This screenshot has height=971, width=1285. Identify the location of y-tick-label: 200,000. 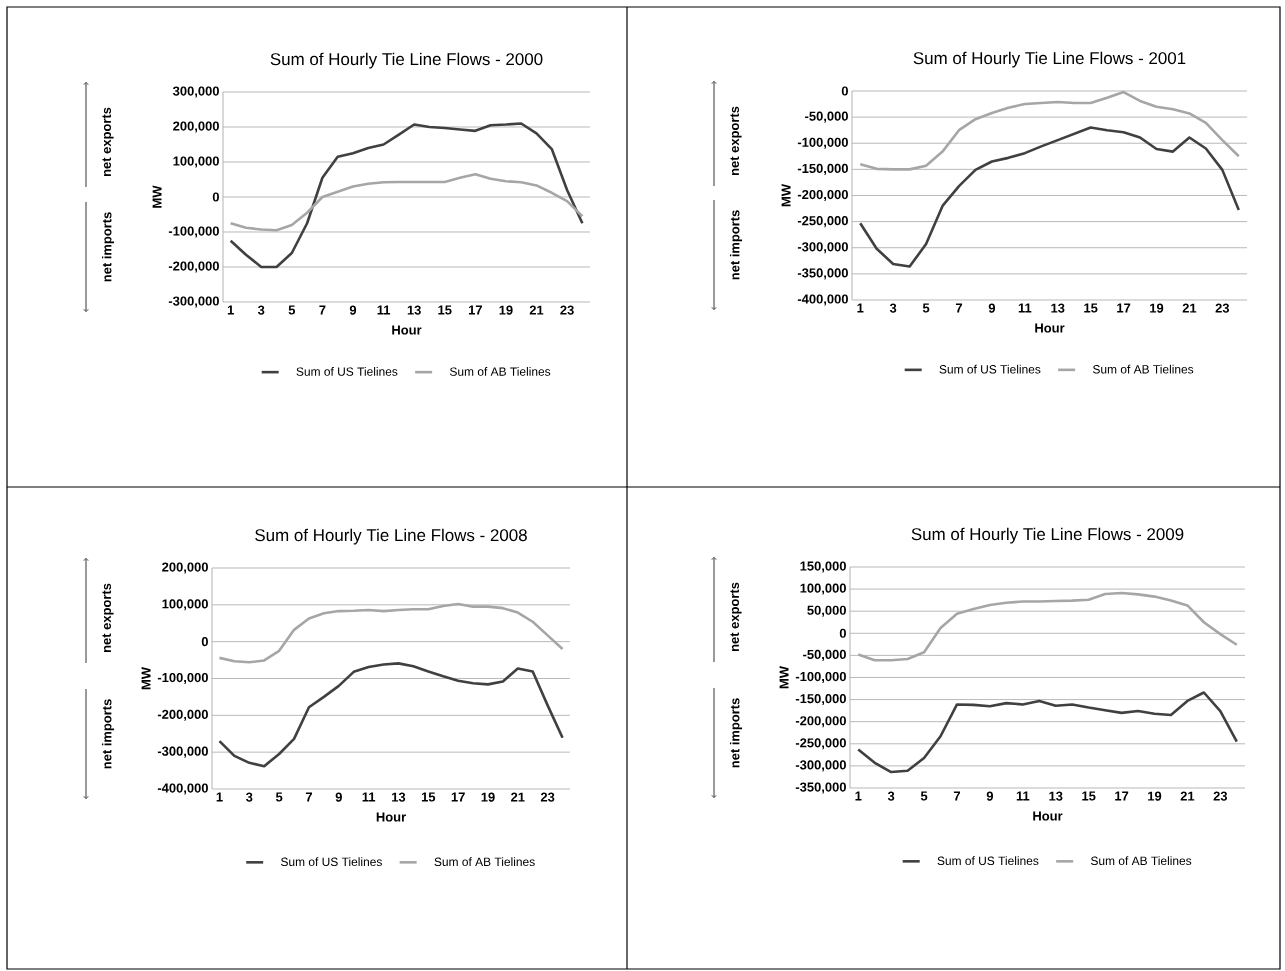
(196, 127).